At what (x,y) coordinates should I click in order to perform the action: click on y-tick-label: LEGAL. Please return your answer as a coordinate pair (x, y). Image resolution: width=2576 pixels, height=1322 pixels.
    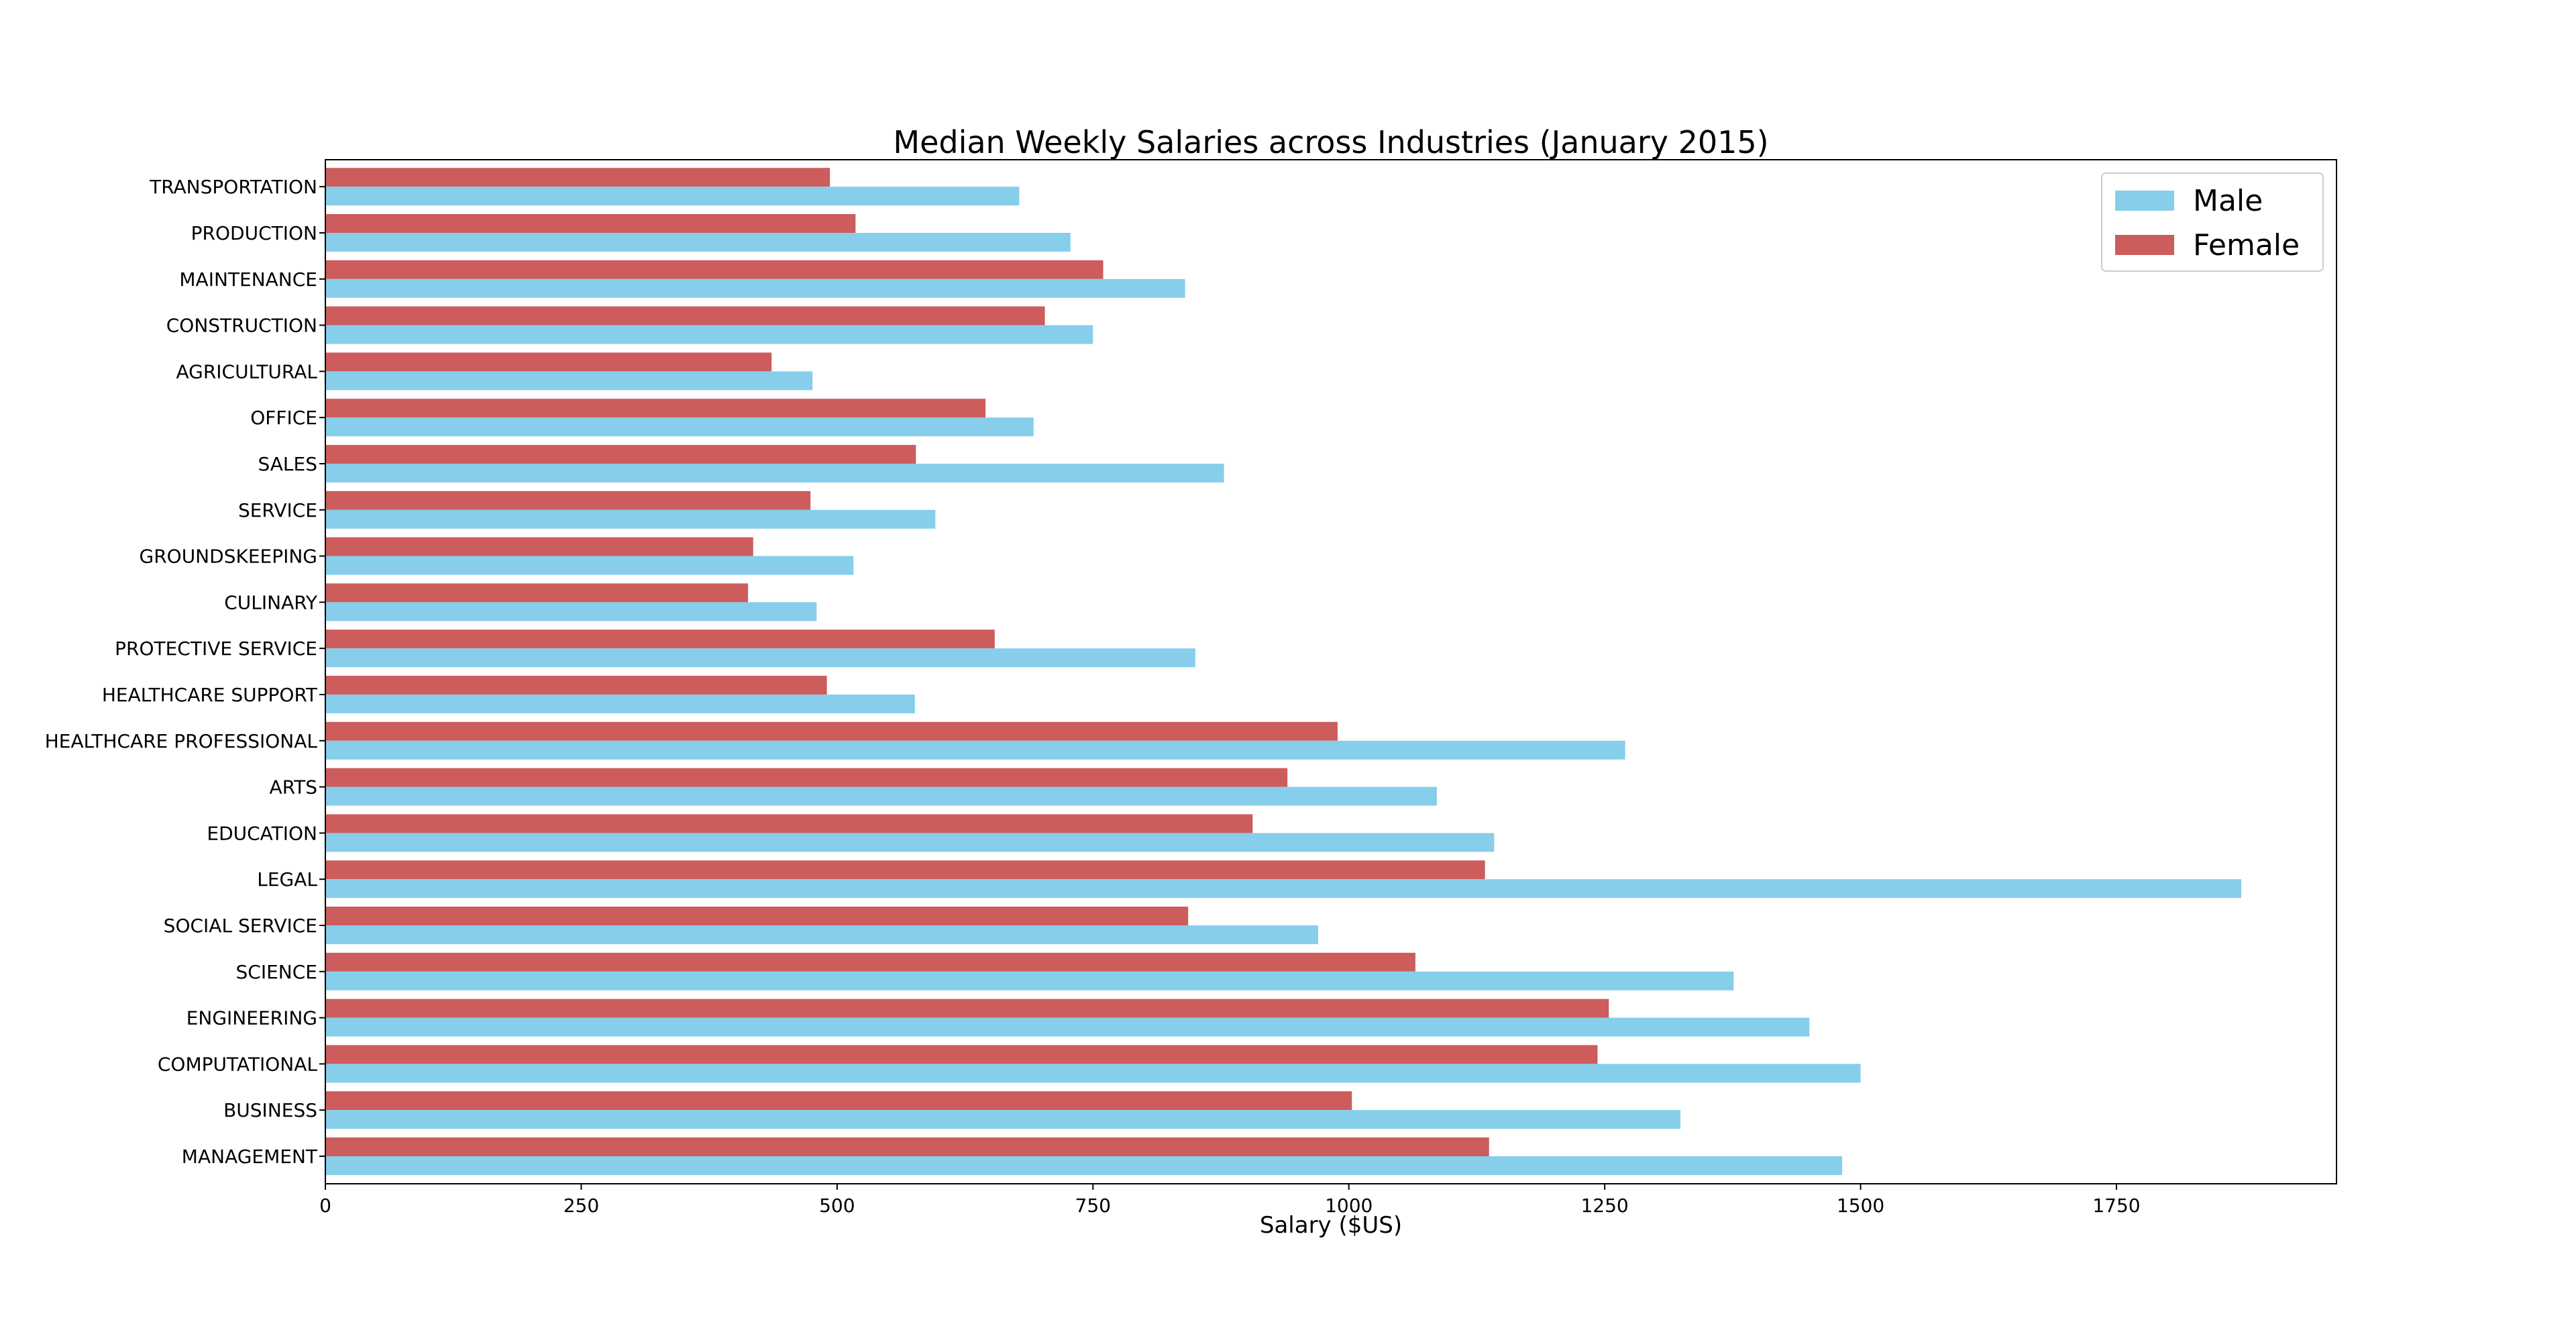
    Looking at the image, I should click on (287, 879).